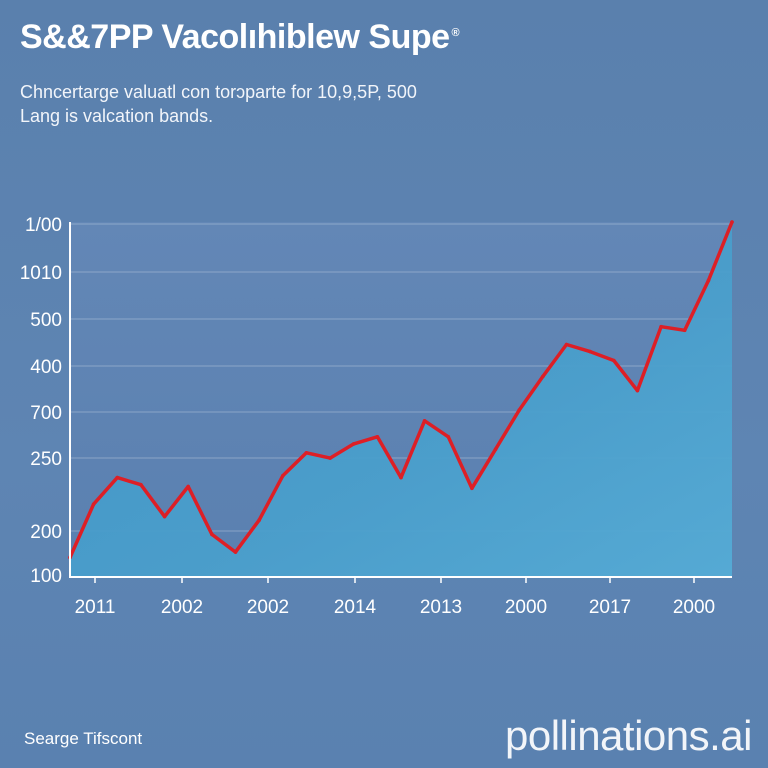 The height and width of the screenshot is (768, 768). I want to click on y-tick-label: 700, so click(46, 413).